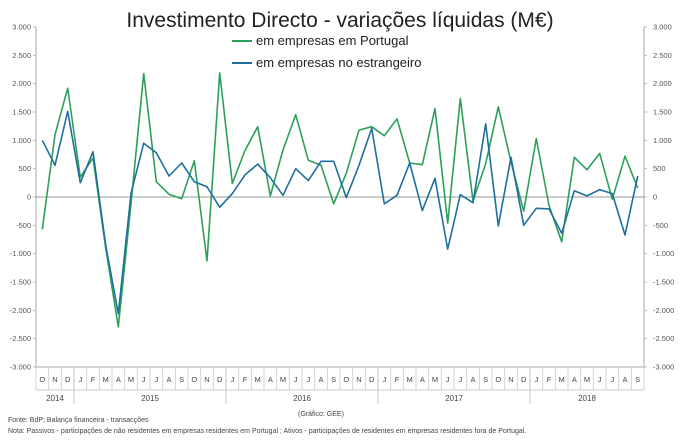 The image size is (681, 444). Describe the element at coordinates (454, 398) in the screenshot. I see `year-label: 2017` at that location.